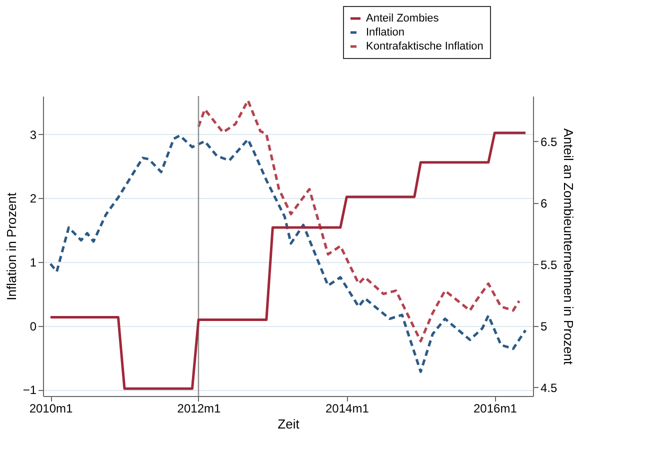 Image resolution: width=648 pixels, height=471 pixels. Describe the element at coordinates (289, 424) in the screenshot. I see `x-axis-title: Zeit` at that location.